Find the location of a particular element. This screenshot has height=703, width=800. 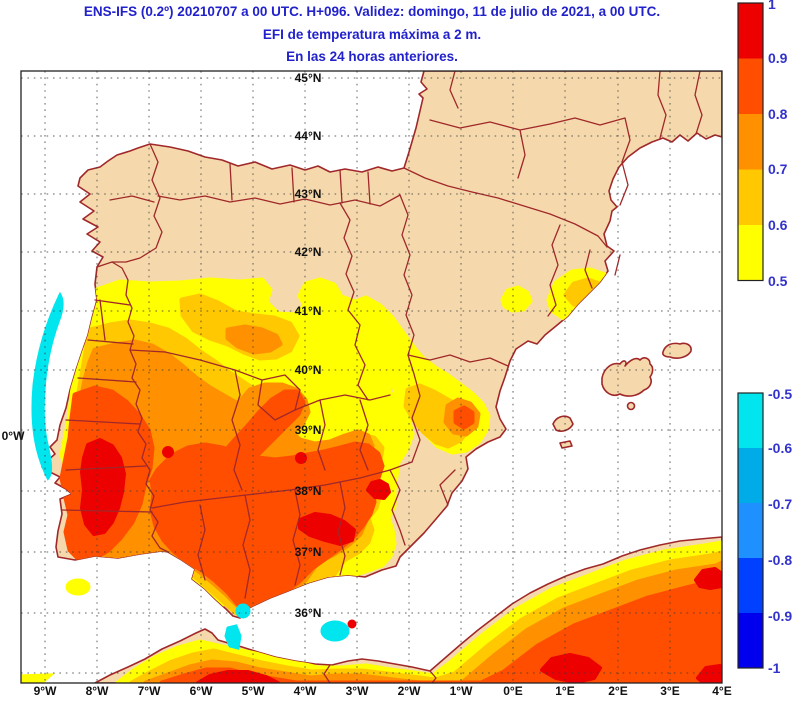

cbar-neg-seg-m0p5-m0p6 is located at coordinates (750, 420).